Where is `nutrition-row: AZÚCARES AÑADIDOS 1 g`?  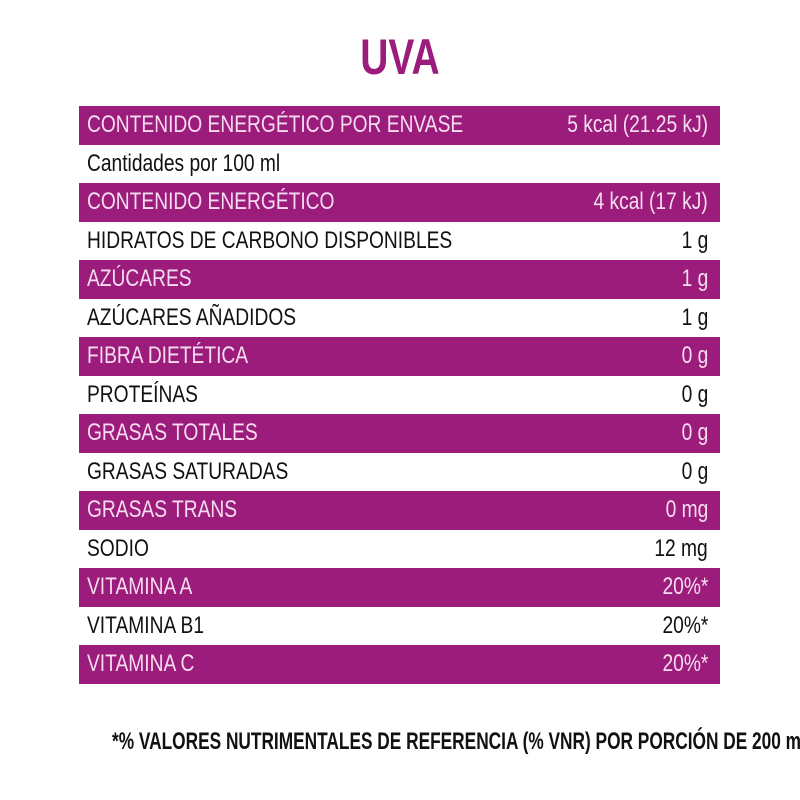 nutrition-row: AZÚCARES AÑADIDOS 1 g is located at coordinates (399, 318).